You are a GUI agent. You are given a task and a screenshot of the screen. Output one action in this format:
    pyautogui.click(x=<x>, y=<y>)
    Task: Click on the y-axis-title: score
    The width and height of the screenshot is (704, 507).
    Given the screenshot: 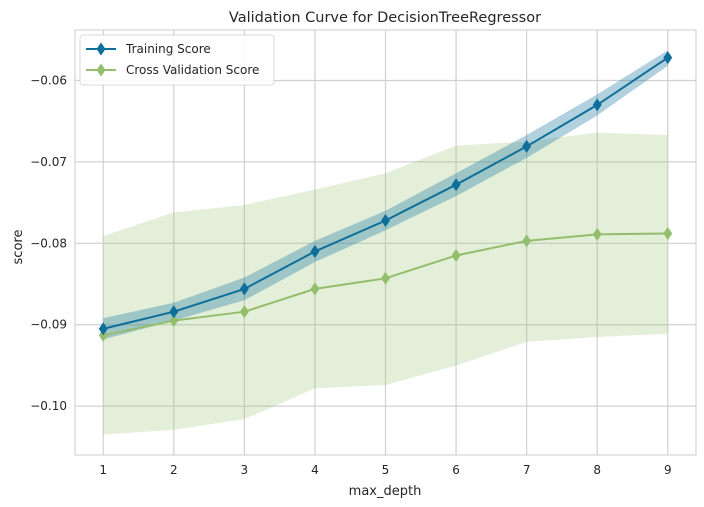 What is the action you would take?
    pyautogui.click(x=18, y=247)
    